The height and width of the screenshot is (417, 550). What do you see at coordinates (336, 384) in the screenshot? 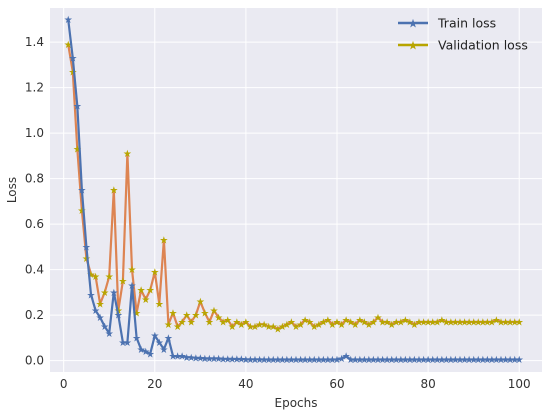
I see `x-tick-label: 60` at bounding box center [336, 384].